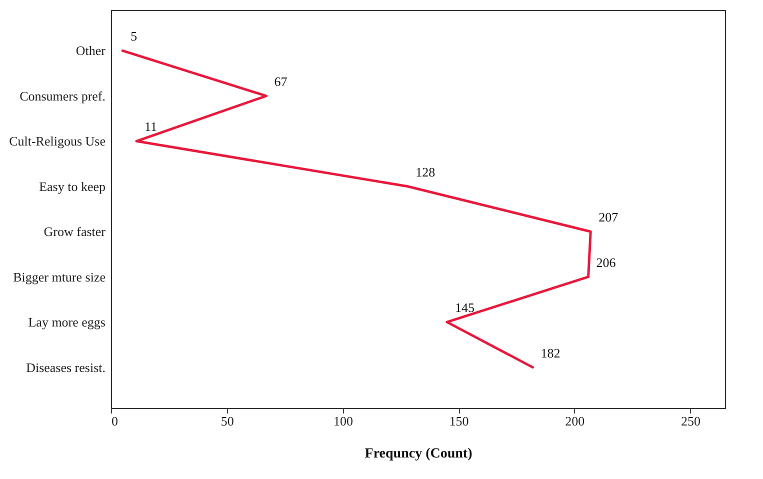 The image size is (763, 479). Describe the element at coordinates (418, 454) in the screenshot. I see `x-axis-title: Frequncy (Count)` at that location.